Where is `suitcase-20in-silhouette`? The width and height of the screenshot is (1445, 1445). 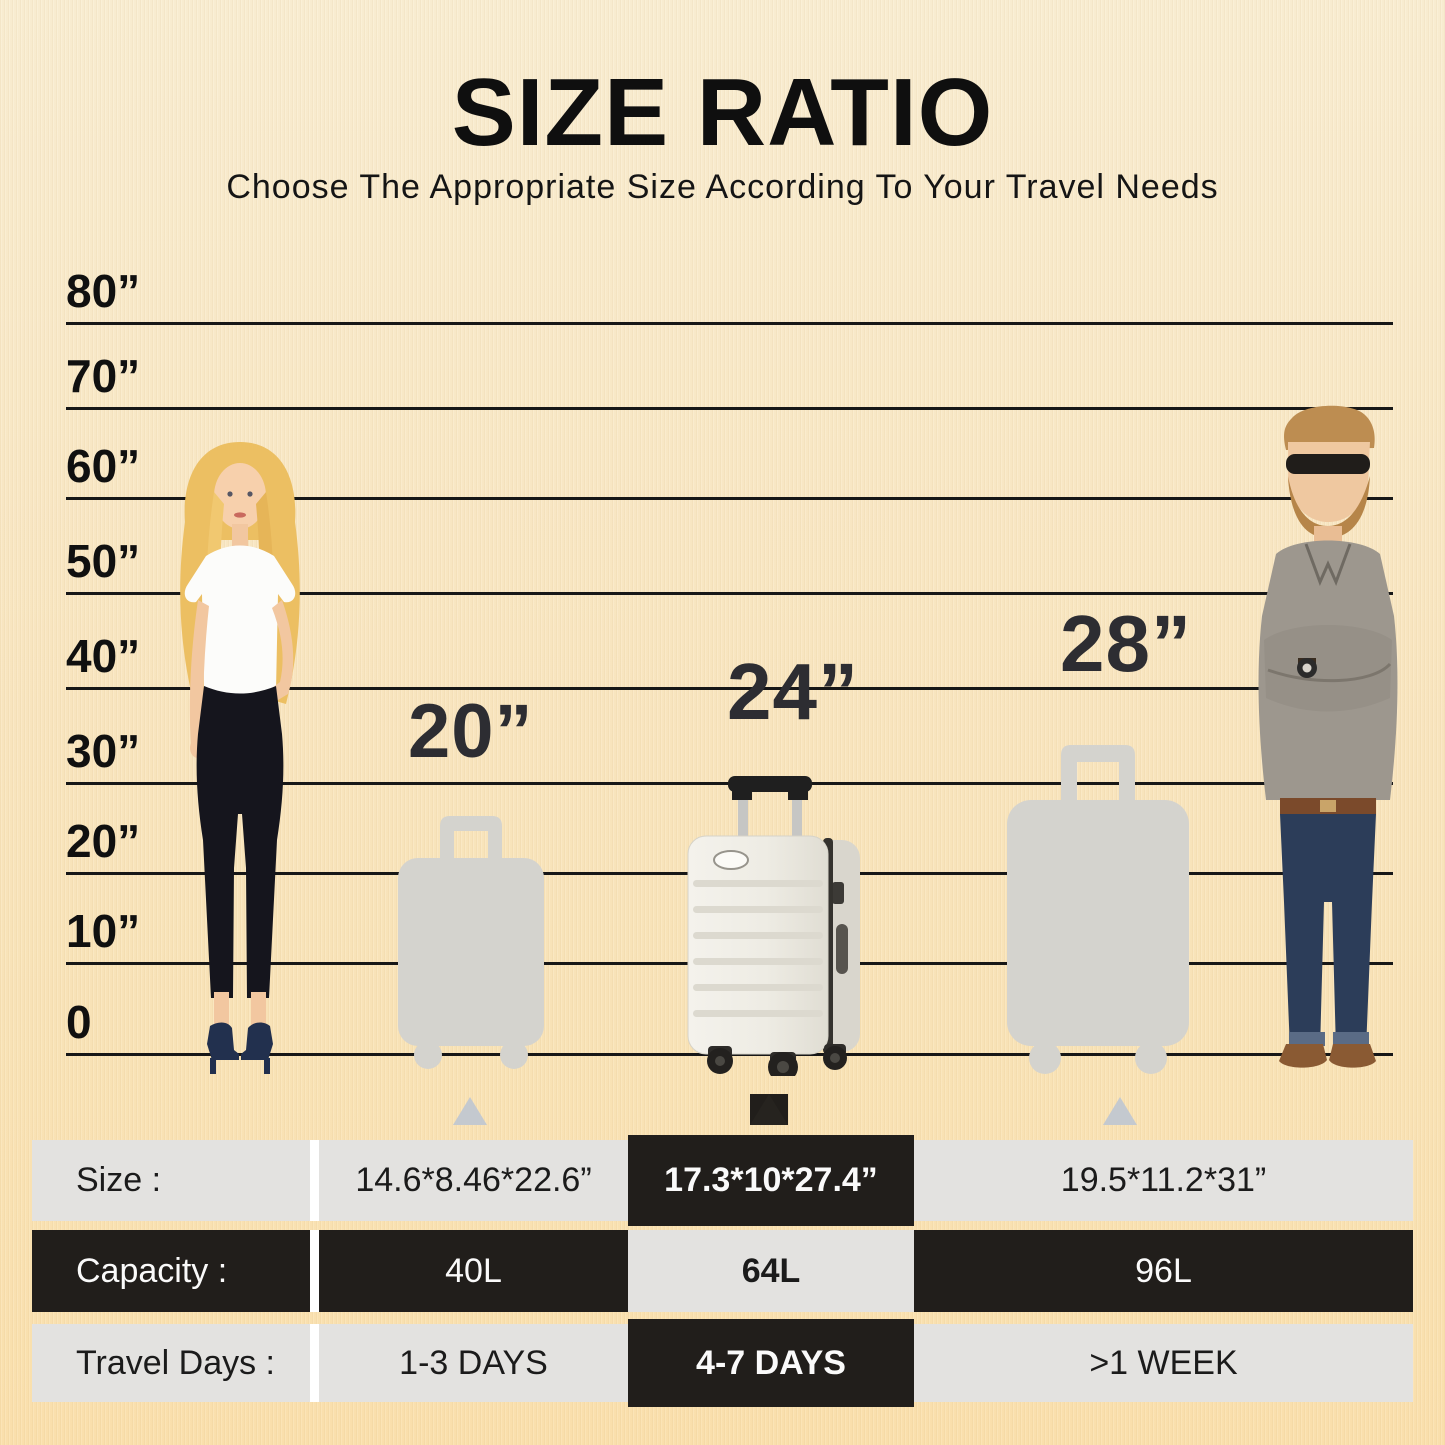
suitcase-20in-silhouette is located at coordinates (471, 942).